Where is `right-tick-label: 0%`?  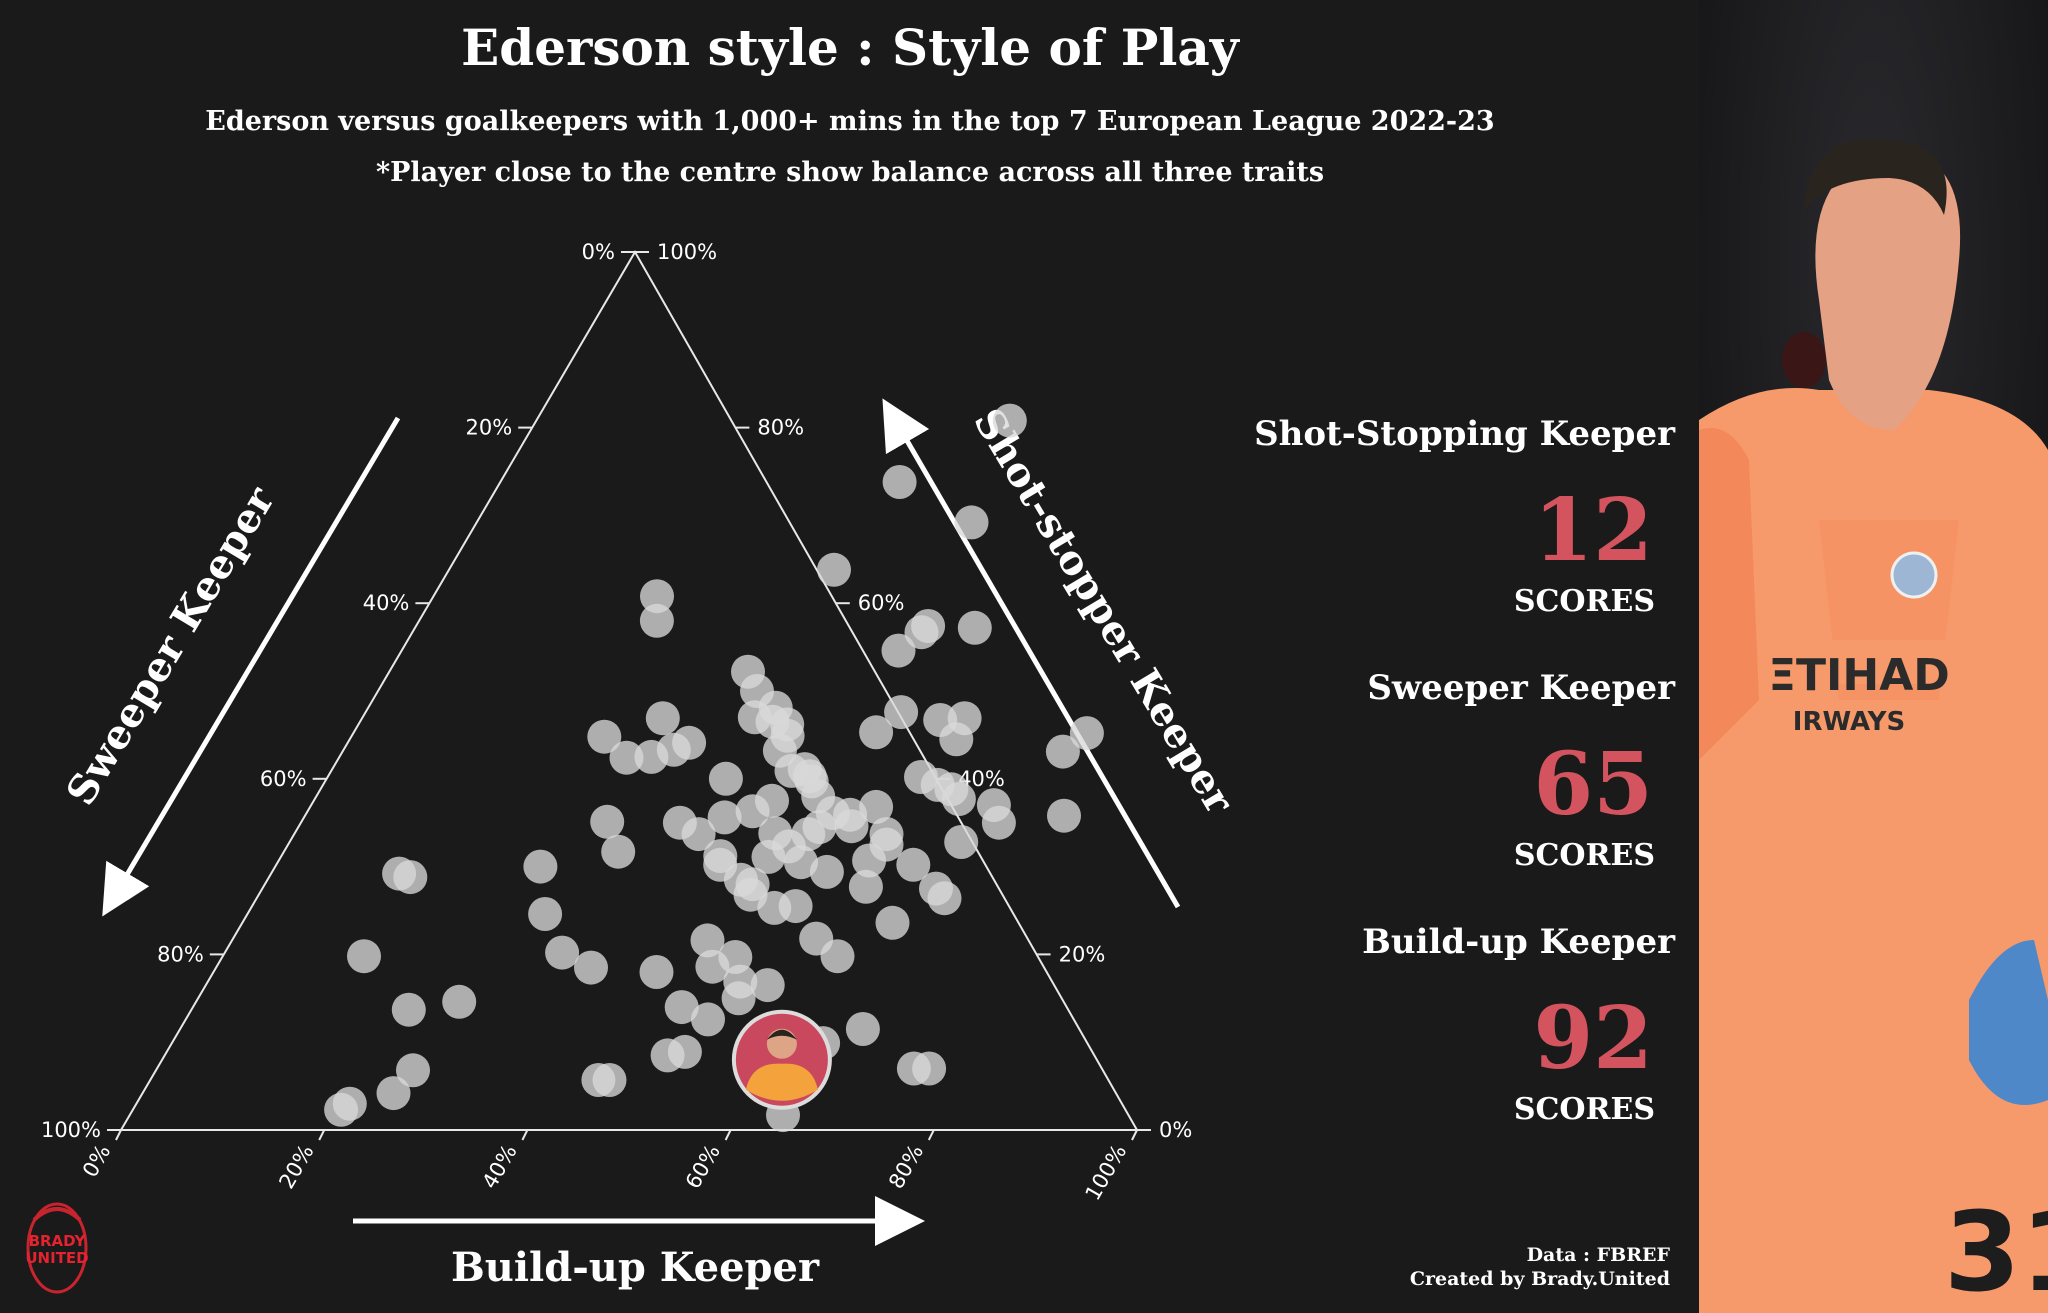 right-tick-label: 0% is located at coordinates (1175, 1130).